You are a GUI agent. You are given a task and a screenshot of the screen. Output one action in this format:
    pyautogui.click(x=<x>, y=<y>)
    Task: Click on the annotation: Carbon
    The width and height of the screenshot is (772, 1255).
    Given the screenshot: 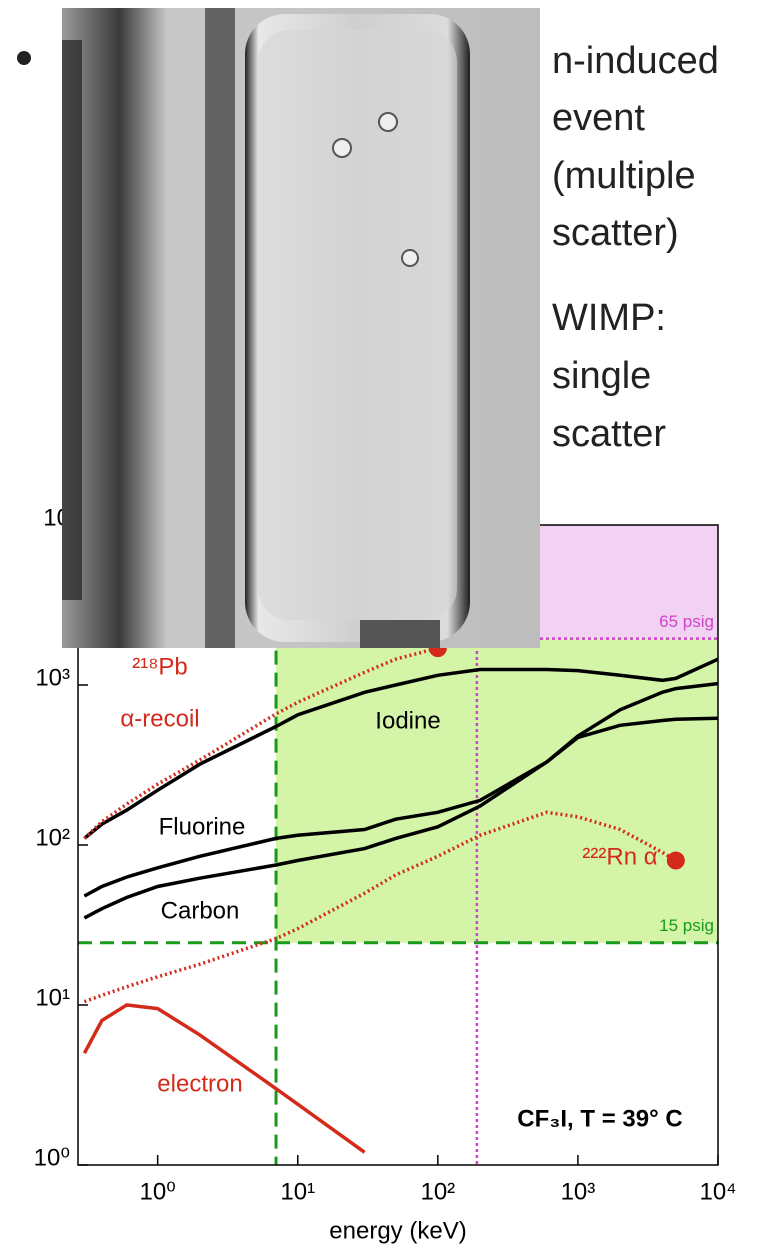 What is the action you would take?
    pyautogui.click(x=200, y=910)
    